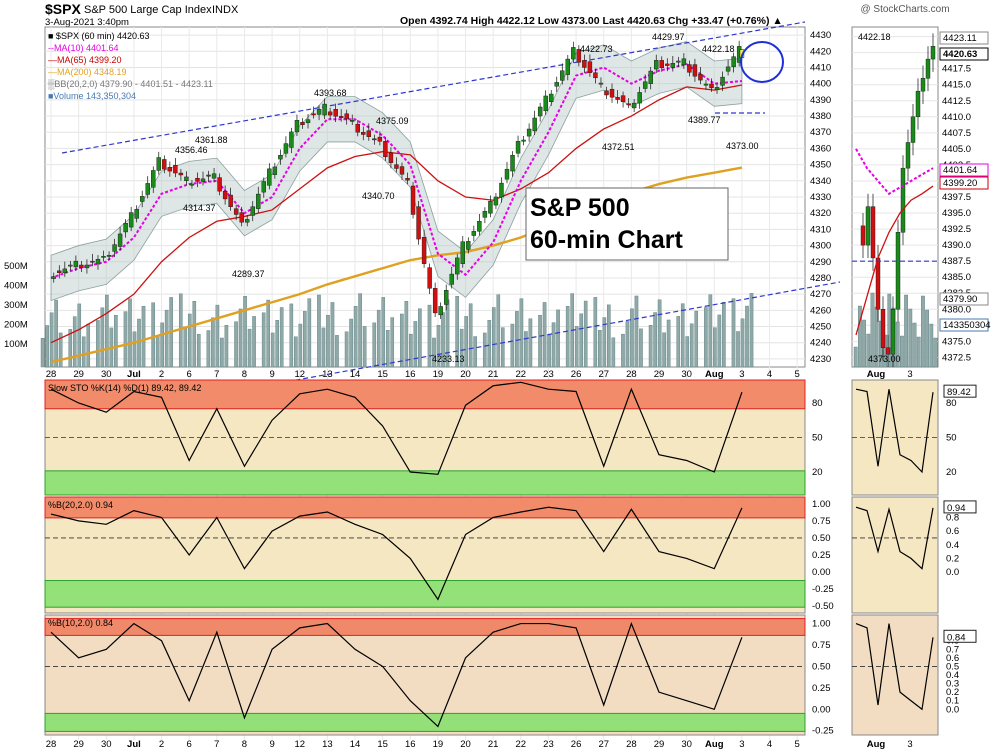  I want to click on exchange-label: INDX, so click(225, 10).